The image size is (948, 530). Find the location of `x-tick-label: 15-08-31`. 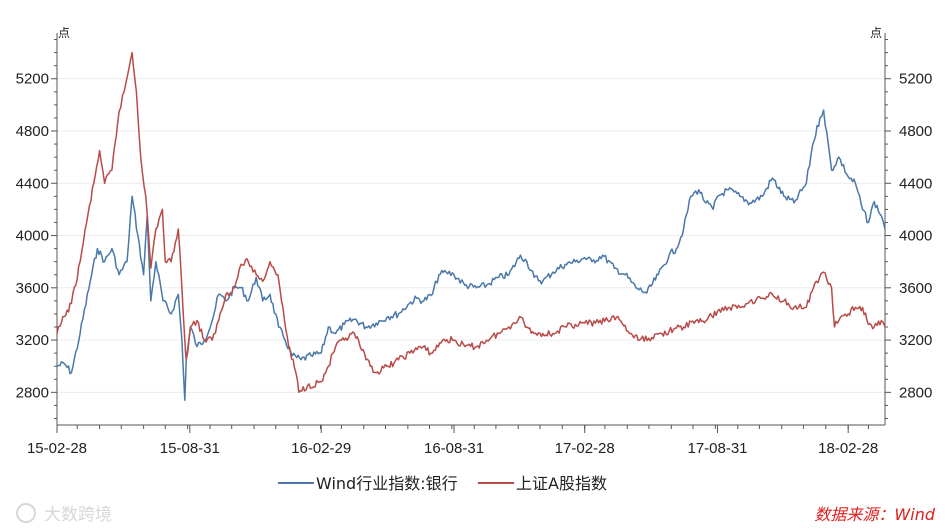

x-tick-label: 15-08-31 is located at coordinates (190, 448).